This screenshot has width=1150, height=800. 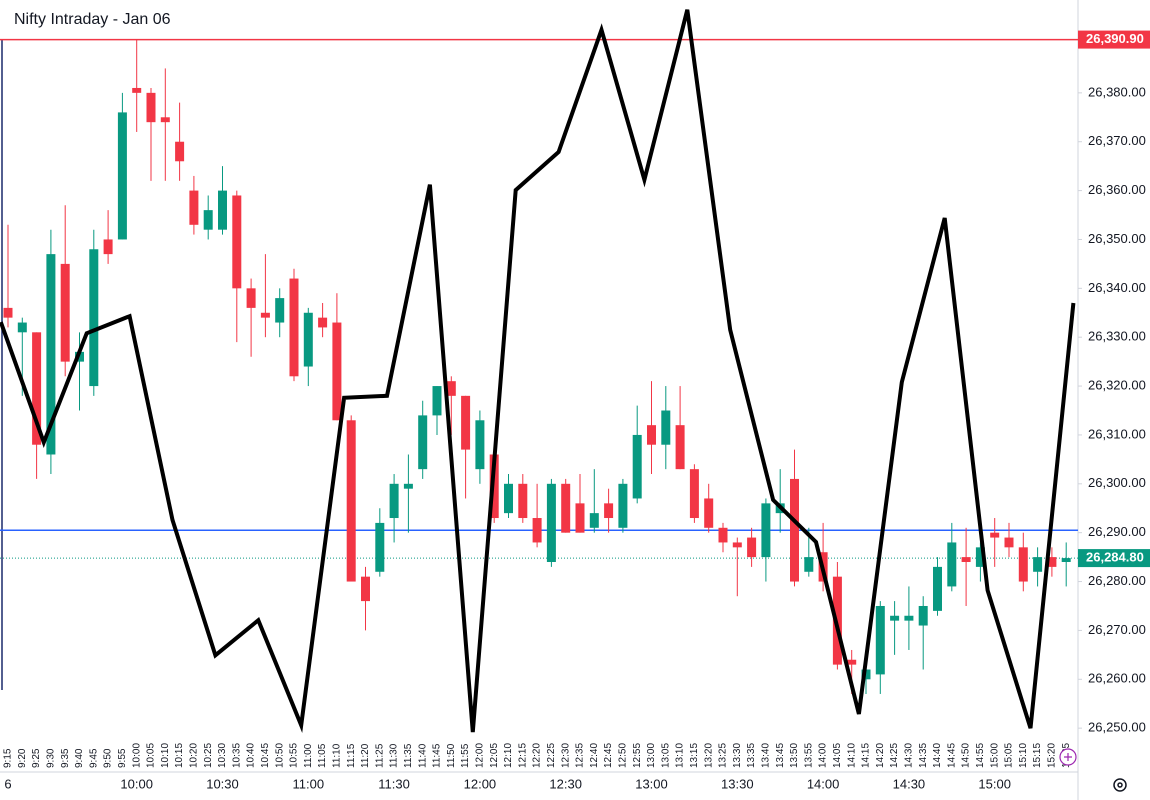 What do you see at coordinates (522, 755) in the screenshot?
I see `x-tick-label: 12:15` at bounding box center [522, 755].